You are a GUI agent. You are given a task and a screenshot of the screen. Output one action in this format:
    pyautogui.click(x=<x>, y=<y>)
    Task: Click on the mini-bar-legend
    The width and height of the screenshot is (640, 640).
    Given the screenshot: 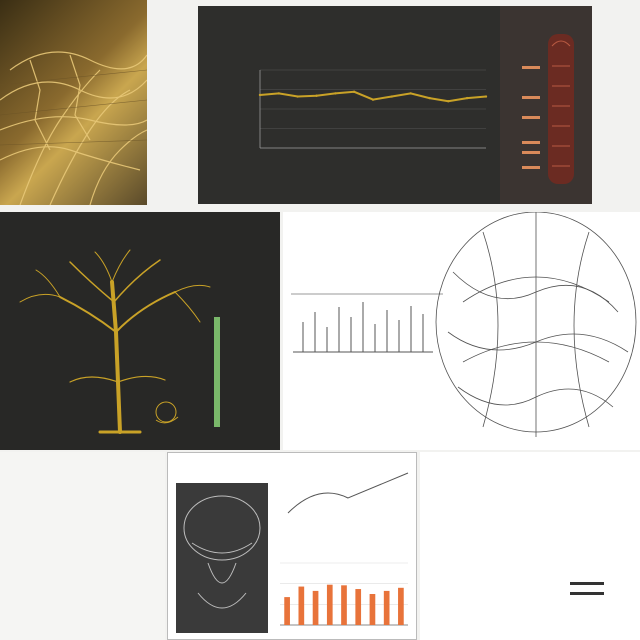 What is the action you would take?
    pyautogui.click(x=587, y=588)
    